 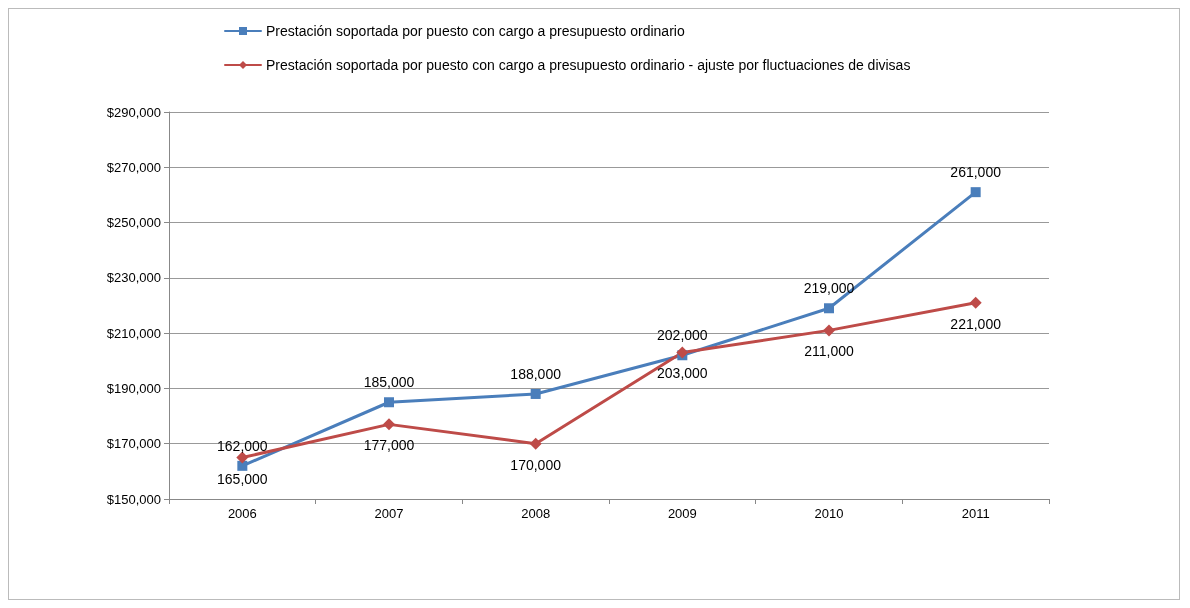 I want to click on x-tick-label: 2007, so click(x=389, y=513).